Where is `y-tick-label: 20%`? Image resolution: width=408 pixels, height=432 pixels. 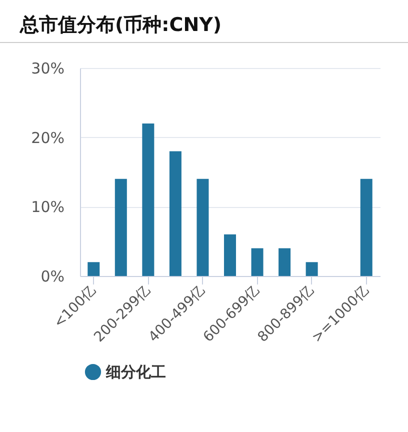
y-tick-label: 20% is located at coordinates (47, 137).